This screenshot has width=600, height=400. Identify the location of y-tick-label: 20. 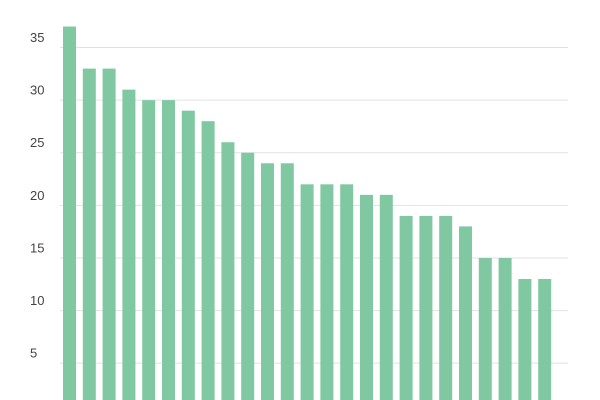
(37, 195).